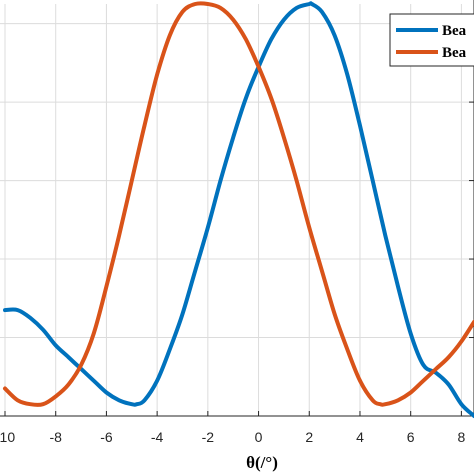 The image size is (474, 474). Describe the element at coordinates (262, 462) in the screenshot. I see `x-axis-label: θ(/°)` at that location.